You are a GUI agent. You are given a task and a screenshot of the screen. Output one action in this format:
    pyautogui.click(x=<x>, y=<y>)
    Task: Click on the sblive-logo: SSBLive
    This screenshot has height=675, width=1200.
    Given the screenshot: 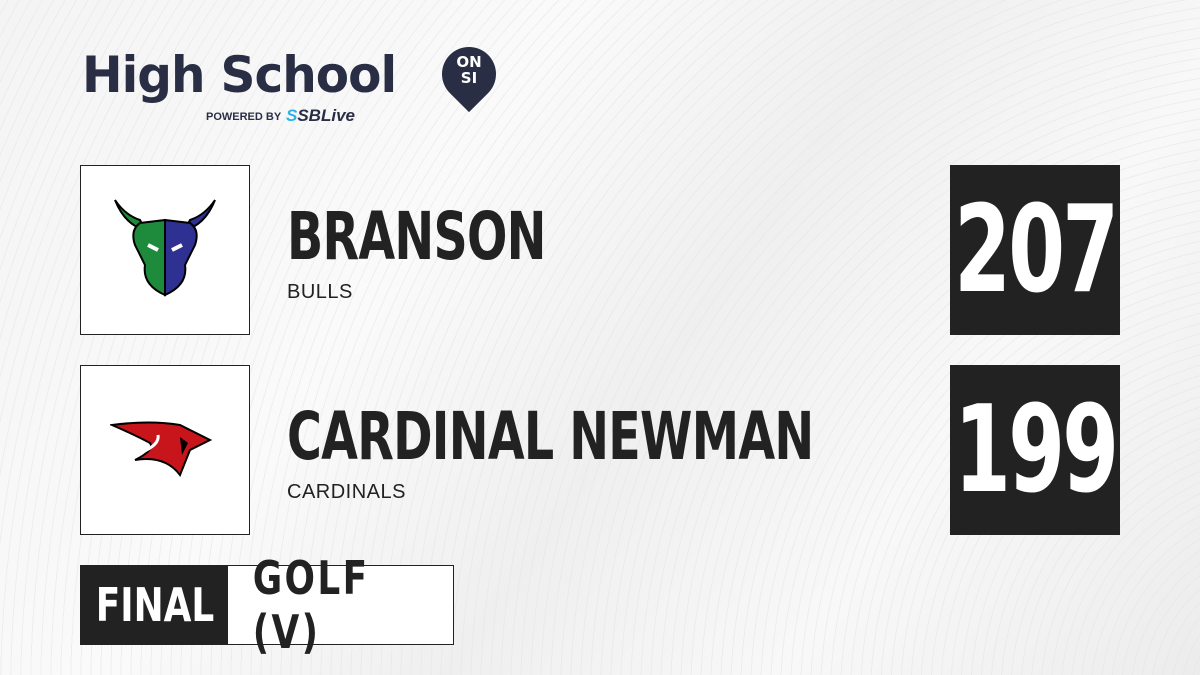 What is the action you would take?
    pyautogui.click(x=320, y=116)
    